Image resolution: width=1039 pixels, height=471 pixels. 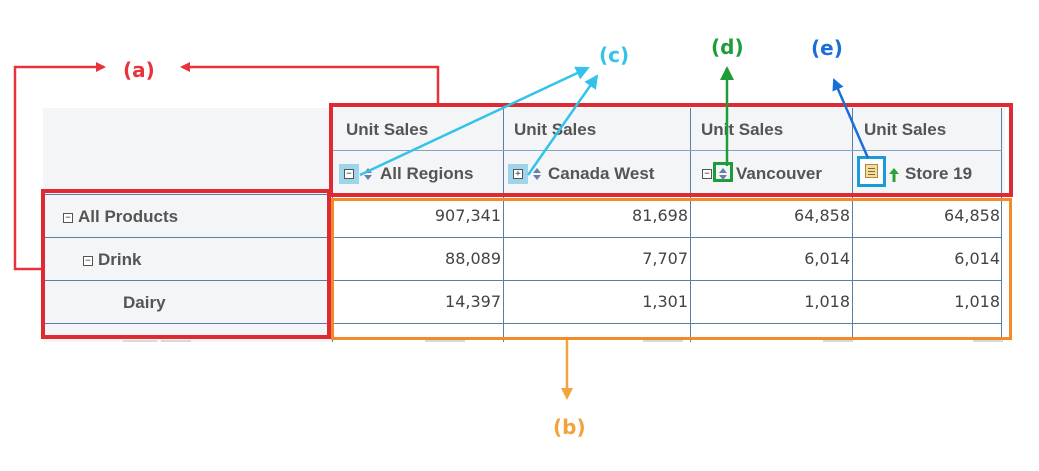 I want to click on column-member-label: Canada West, so click(x=601, y=173).